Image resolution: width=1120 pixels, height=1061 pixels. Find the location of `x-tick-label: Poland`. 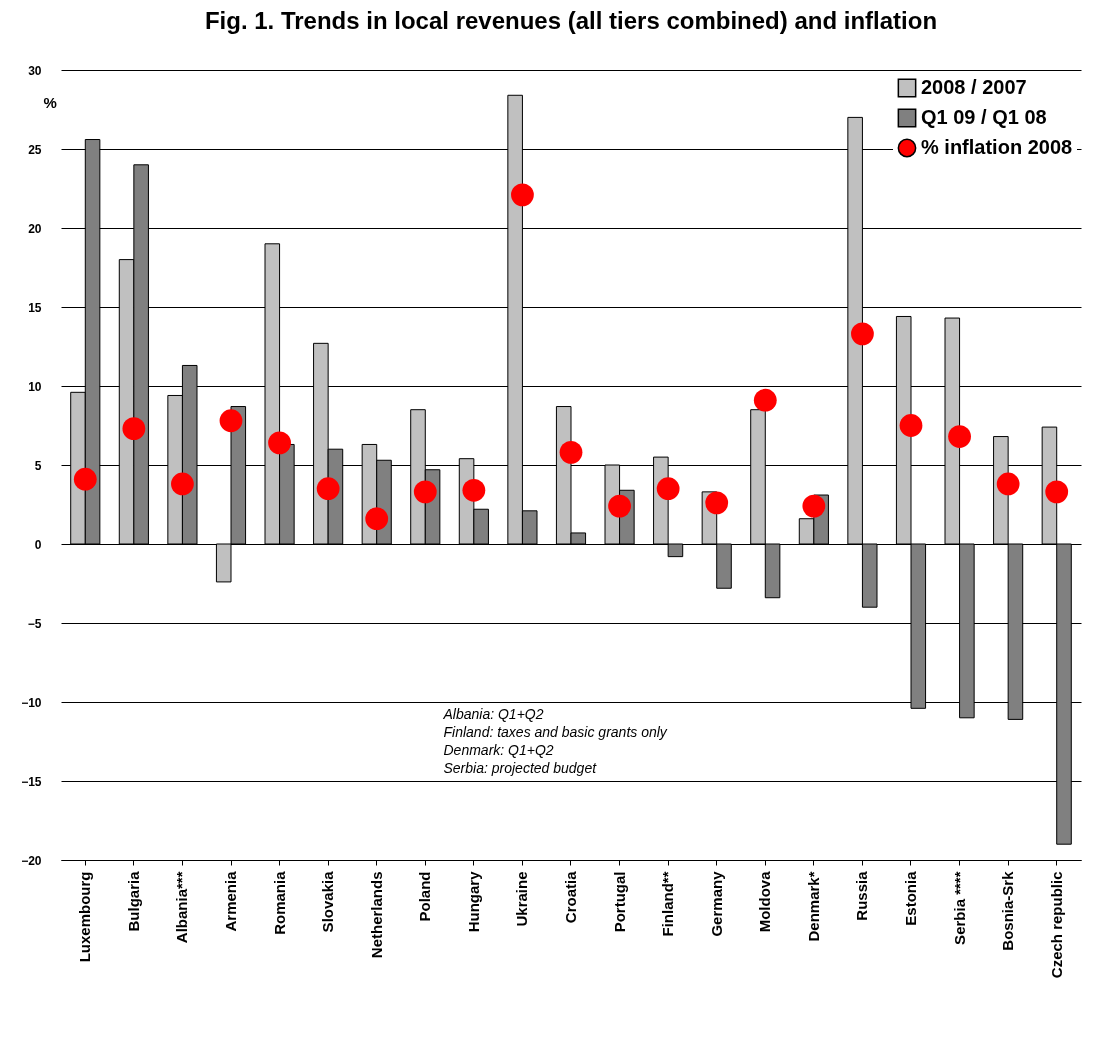

x-tick-label: Poland is located at coordinates (425, 896).